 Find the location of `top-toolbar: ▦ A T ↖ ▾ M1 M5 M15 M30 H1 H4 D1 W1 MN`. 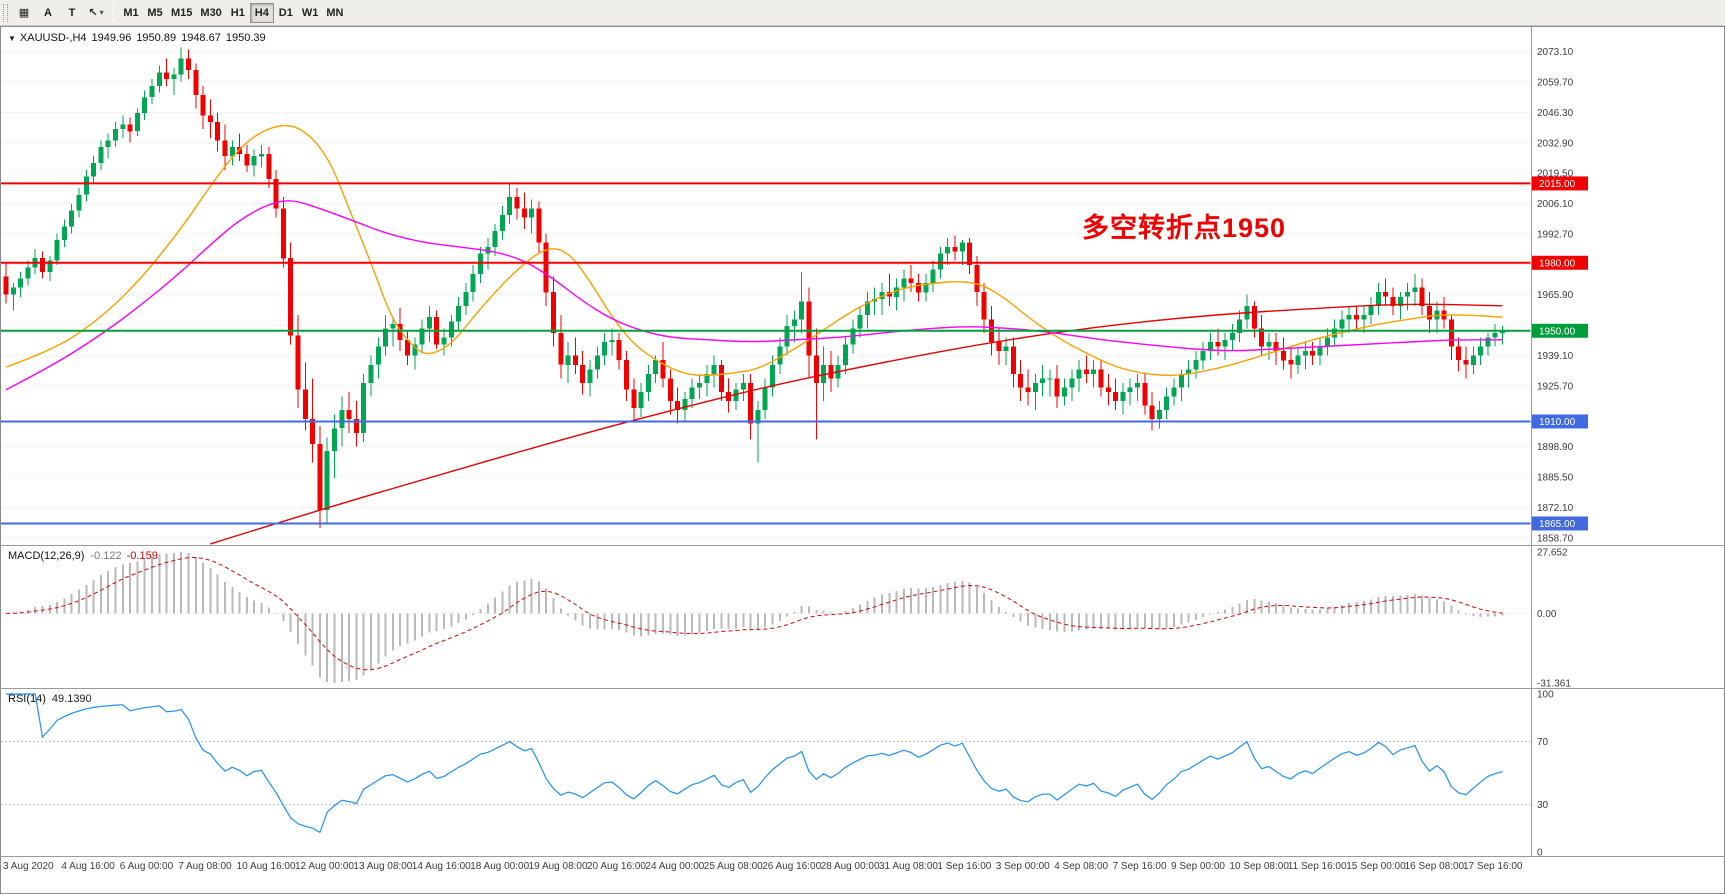

top-toolbar: ▦ A T ↖ ▾ M1 M5 M15 M30 H1 H4 D1 W1 MN is located at coordinates (862, 13).